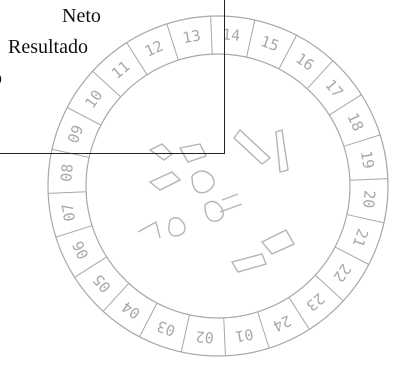 This screenshot has width=400, height=374. Describe the element at coordinates (282, 323) in the screenshot. I see `stamp-tick-label: 24` at that location.